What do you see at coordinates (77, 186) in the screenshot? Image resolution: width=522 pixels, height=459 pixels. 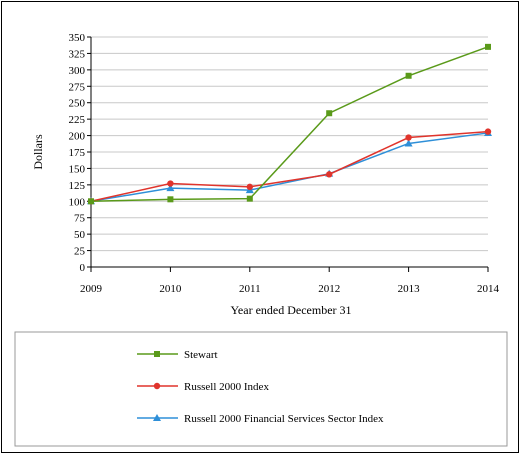 I see `y-tick-label: 125` at bounding box center [77, 186].